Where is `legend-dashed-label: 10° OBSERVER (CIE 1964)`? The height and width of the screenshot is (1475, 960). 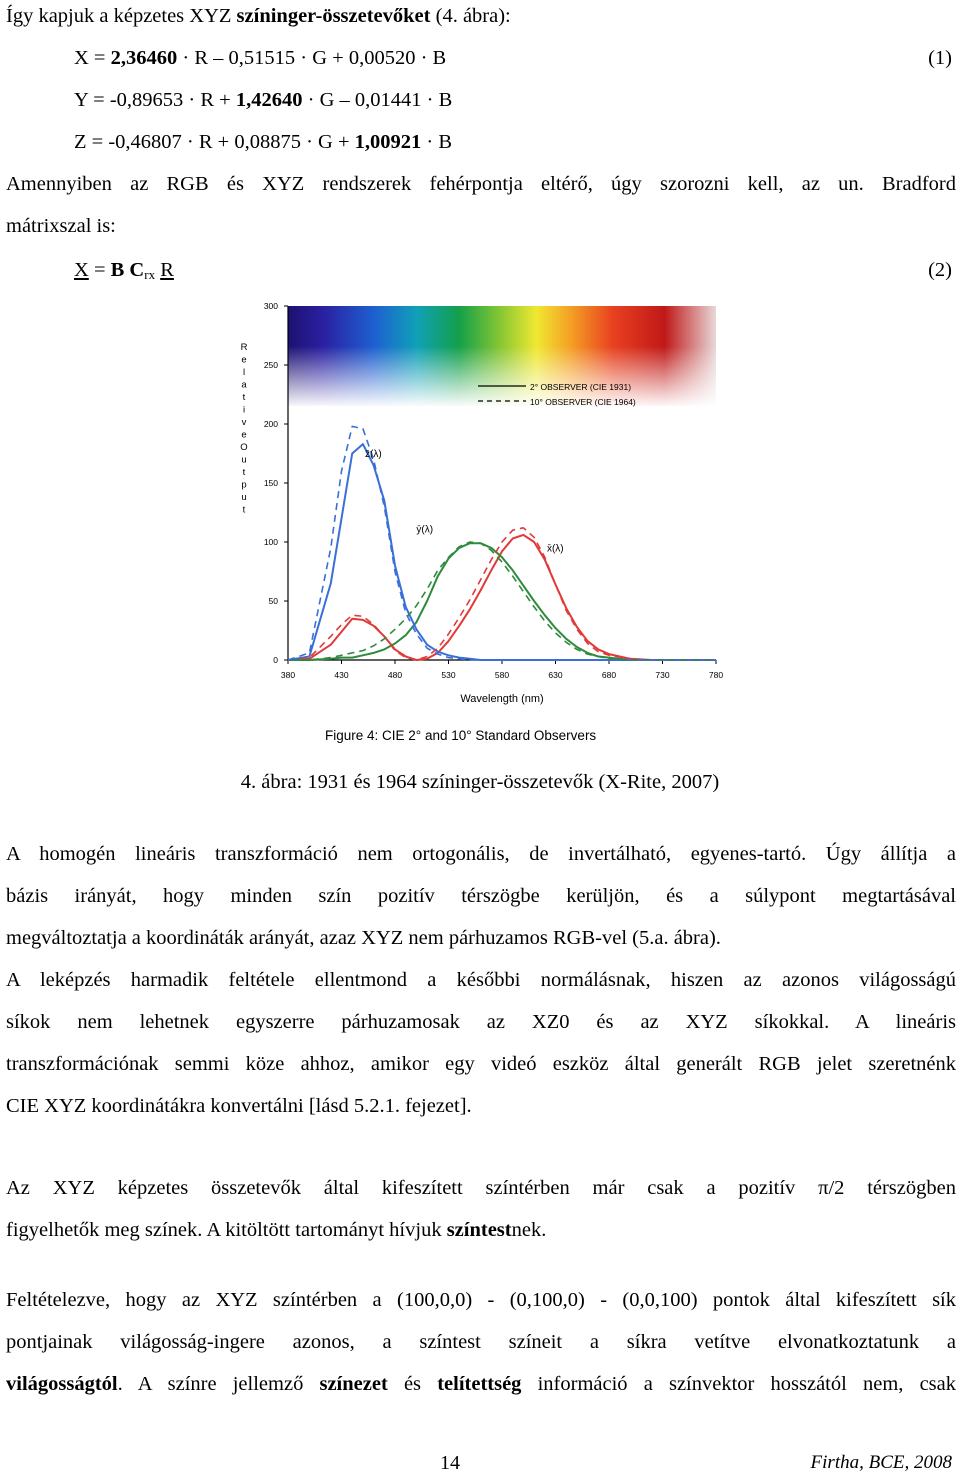 legend-dashed-label: 10° OBSERVER (CIE 1964) is located at coordinates (583, 402).